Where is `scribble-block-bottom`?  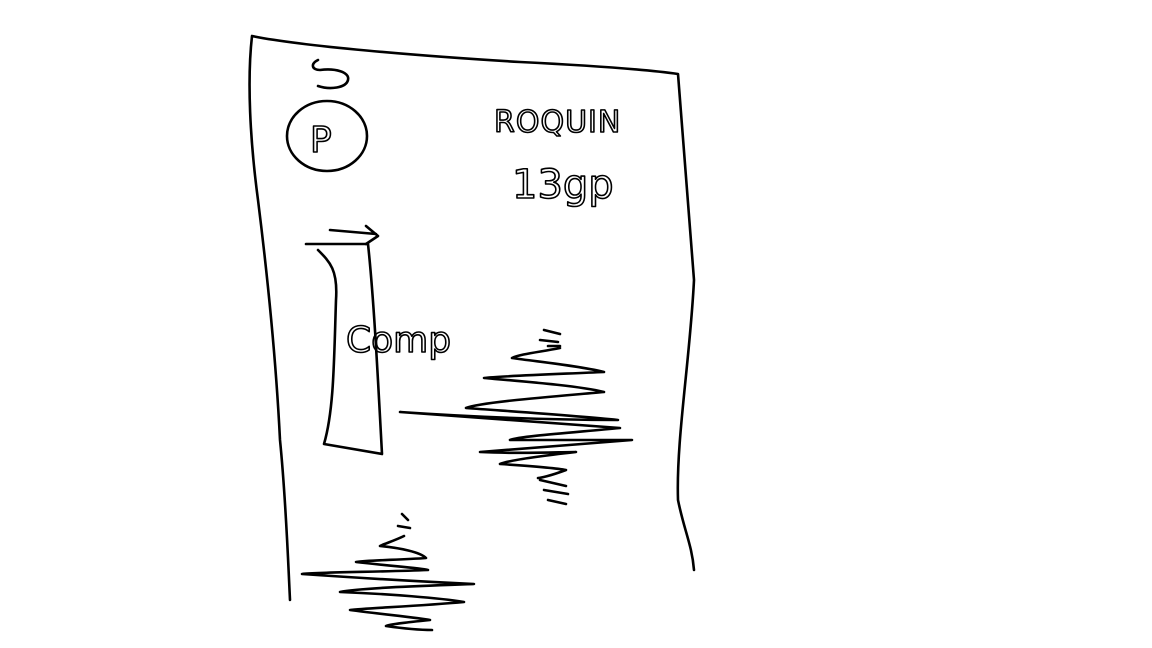 scribble-block-bottom is located at coordinates (388, 572).